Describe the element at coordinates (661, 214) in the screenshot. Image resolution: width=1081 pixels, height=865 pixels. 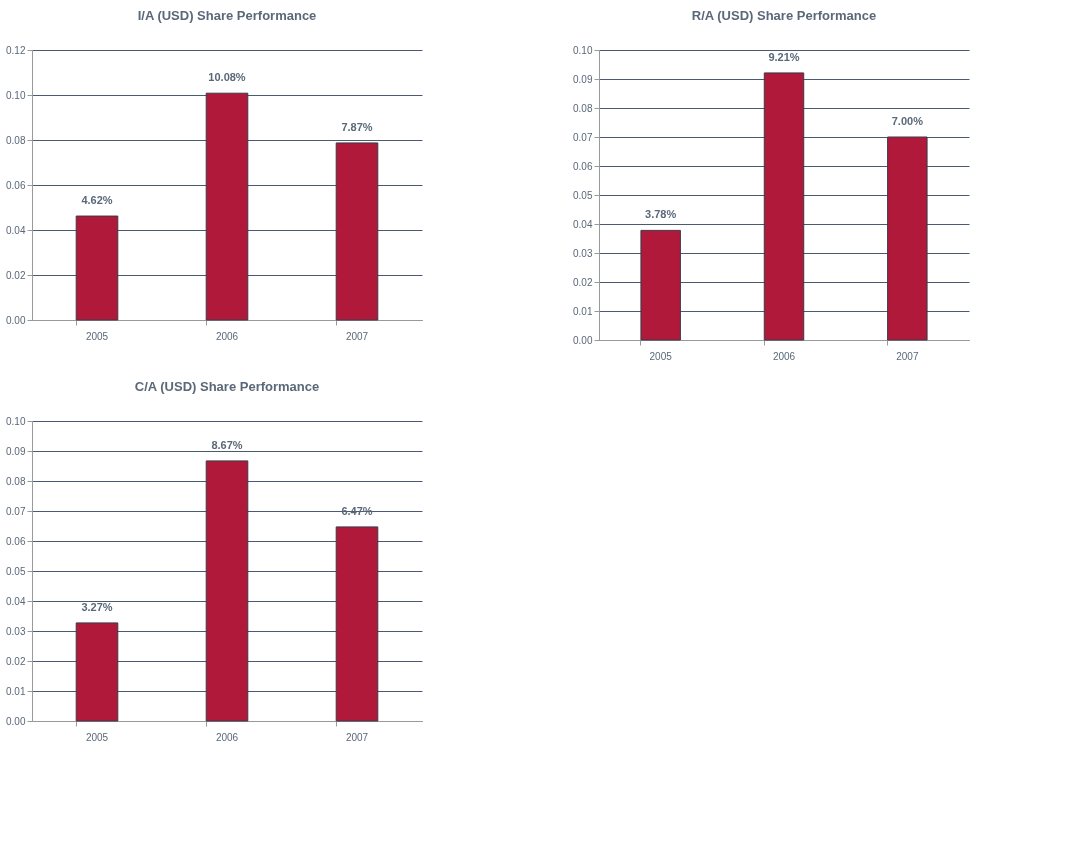
I see `text: 3.78%` at that location.